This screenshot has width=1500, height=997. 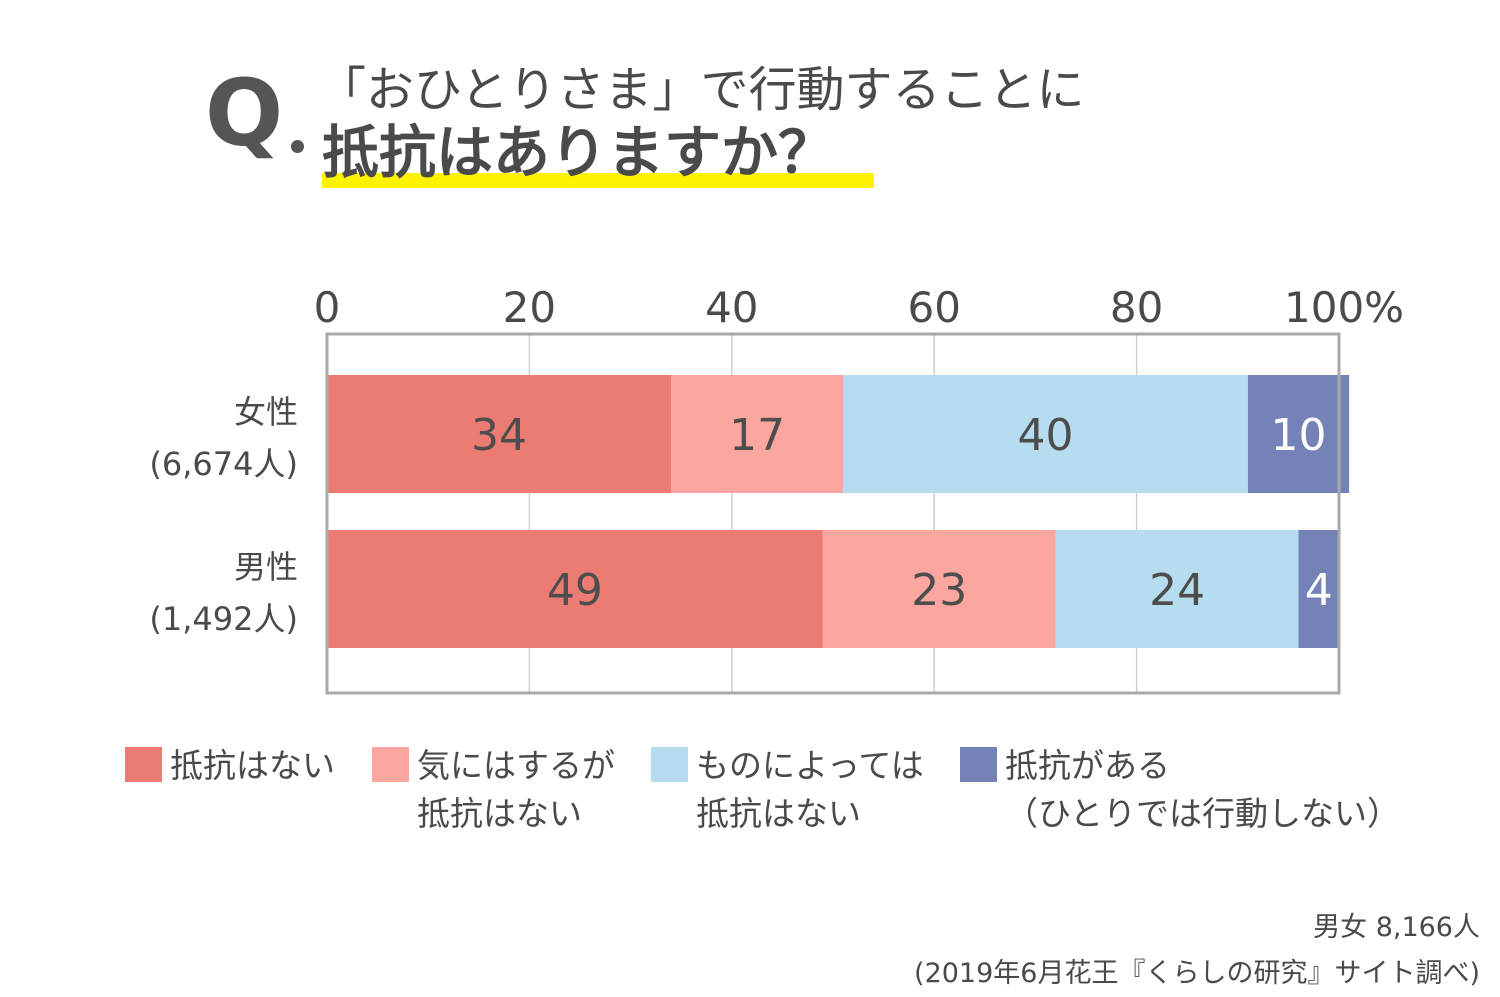 I want to click on legend-label-0: 抵抗はない, so click(x=252, y=766).